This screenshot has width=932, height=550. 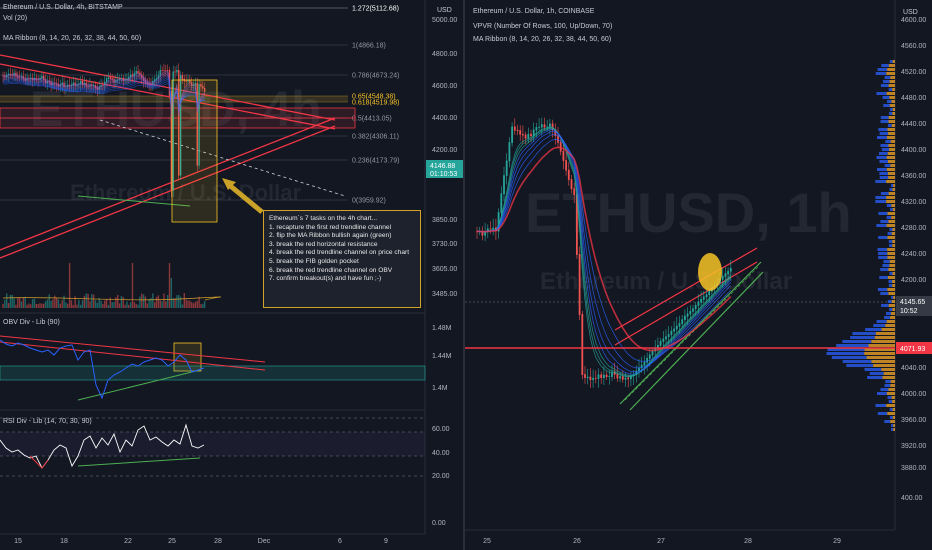 I want to click on fib-level-label: 0.382(4306.11), so click(x=375, y=137).